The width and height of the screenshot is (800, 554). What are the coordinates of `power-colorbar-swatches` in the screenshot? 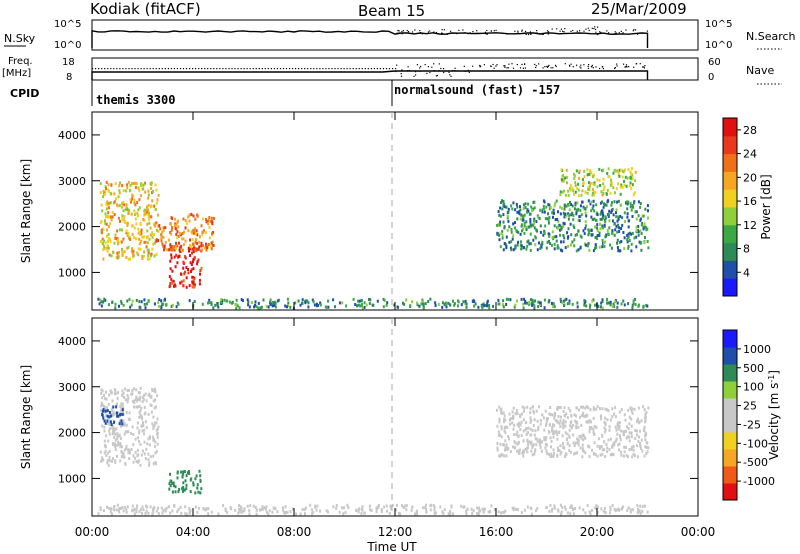 It's located at (730, 207).